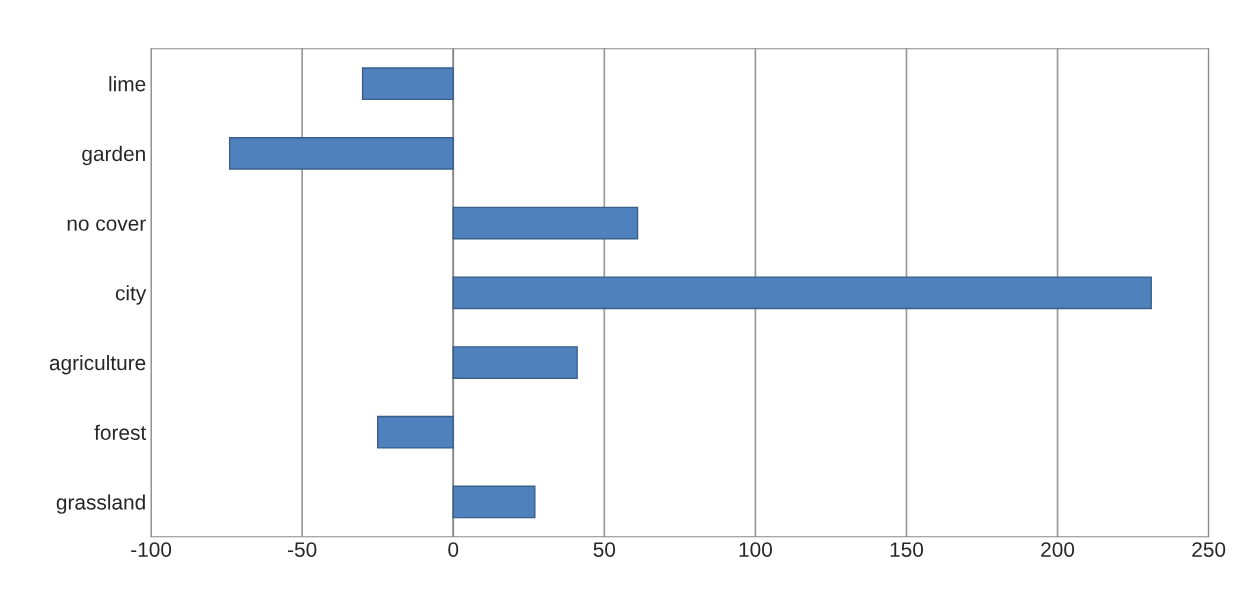  Describe the element at coordinates (106, 225) in the screenshot. I see `y-tick-label: no cover` at that location.